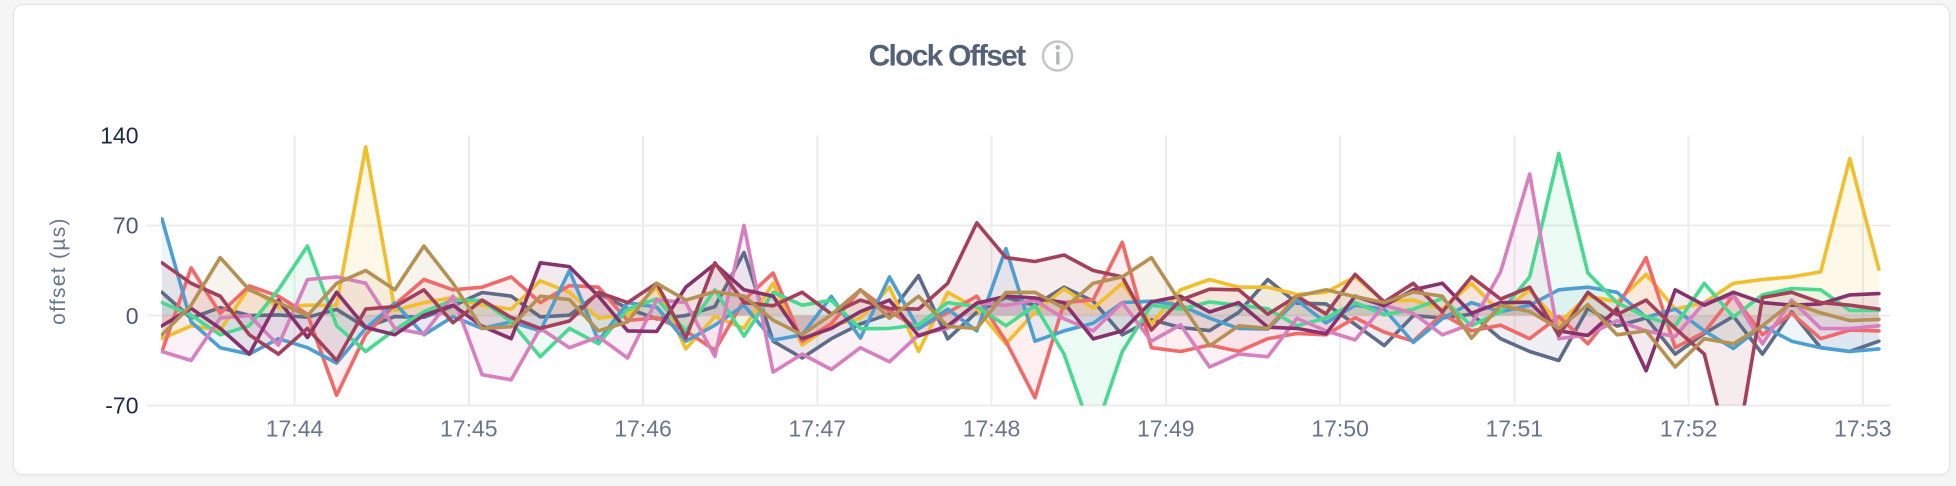  I want to click on svg-text: 17:51, so click(1515, 428).